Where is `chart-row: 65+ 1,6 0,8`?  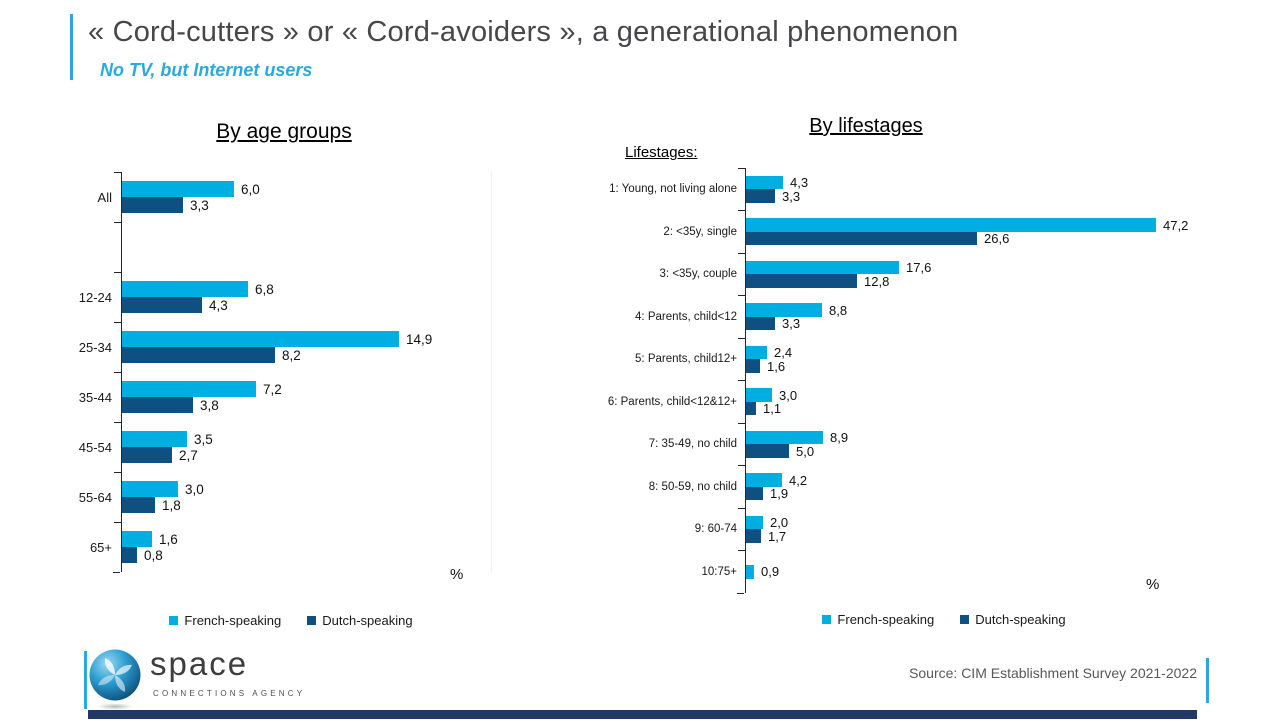
chart-row: 65+ 1,6 0,8 is located at coordinates (290, 546).